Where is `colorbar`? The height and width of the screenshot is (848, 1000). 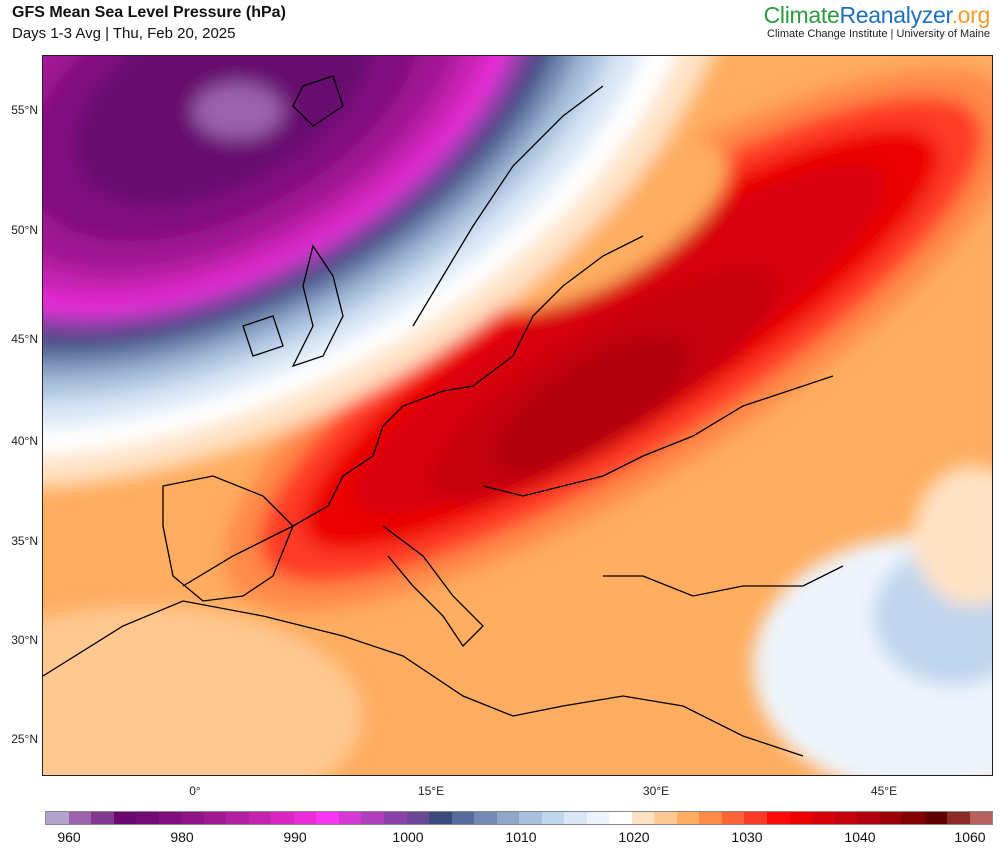 colorbar is located at coordinates (519, 818).